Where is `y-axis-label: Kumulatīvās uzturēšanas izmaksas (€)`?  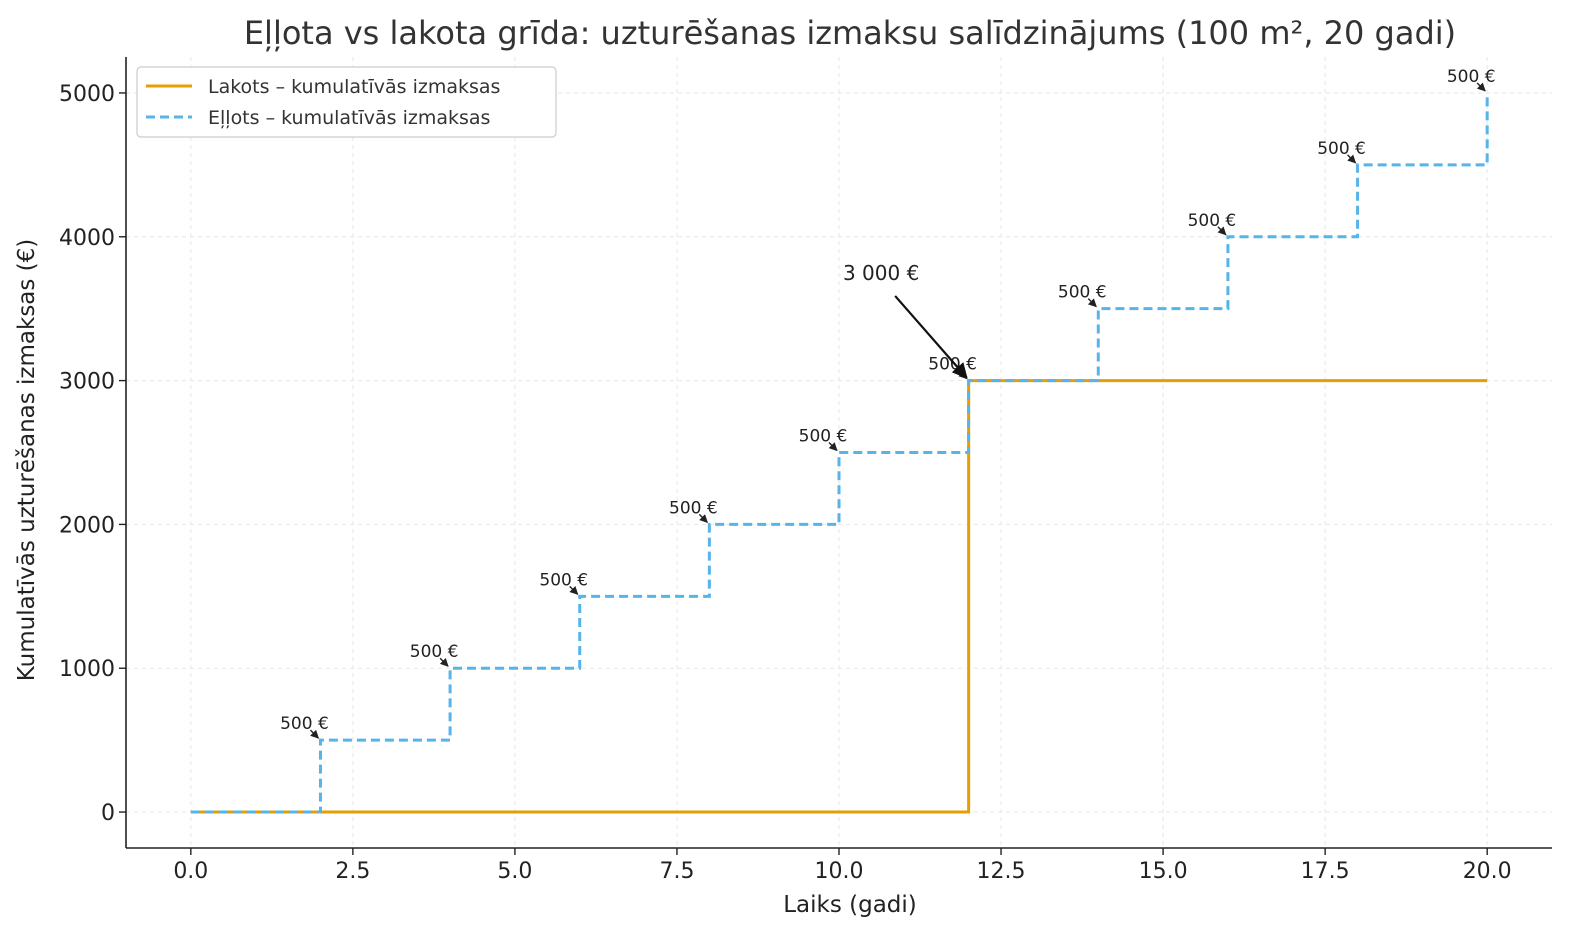 y-axis-label: Kumulatīvās uzturēšanas izmaksas (€) is located at coordinates (27, 460).